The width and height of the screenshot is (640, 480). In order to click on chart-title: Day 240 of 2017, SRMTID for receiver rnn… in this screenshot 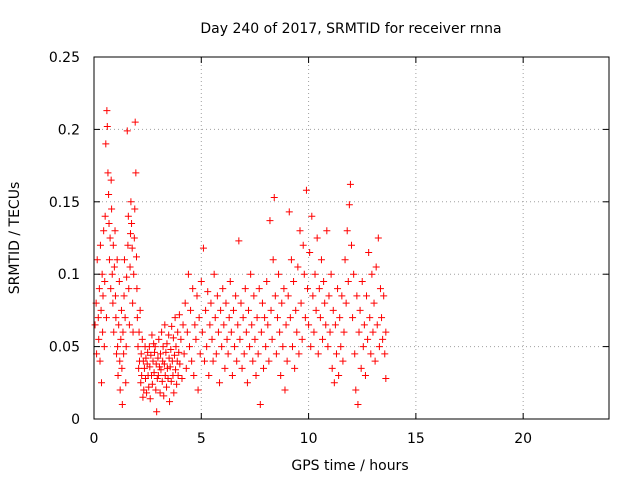, I will do `click(350, 29)`.